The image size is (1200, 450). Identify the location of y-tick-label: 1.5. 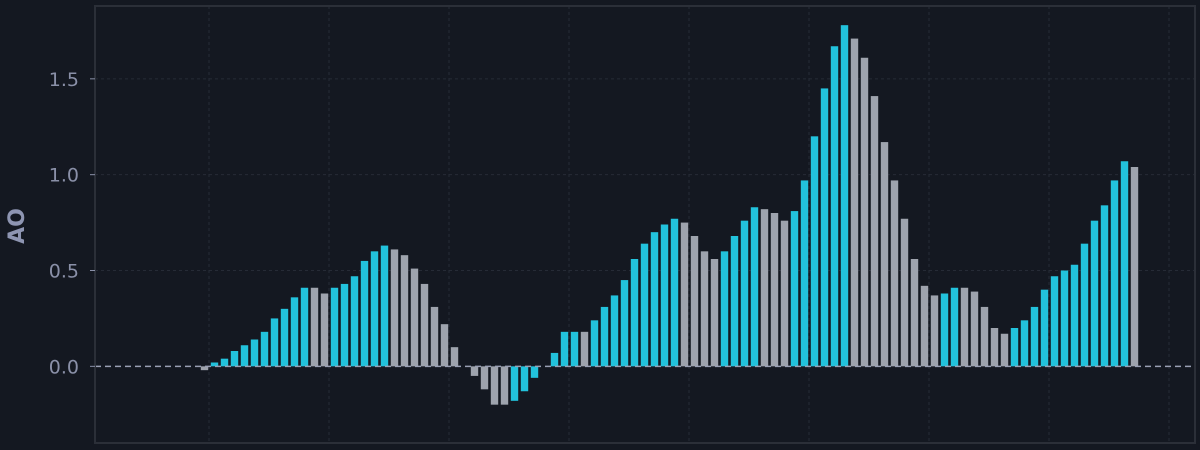
(64, 80).